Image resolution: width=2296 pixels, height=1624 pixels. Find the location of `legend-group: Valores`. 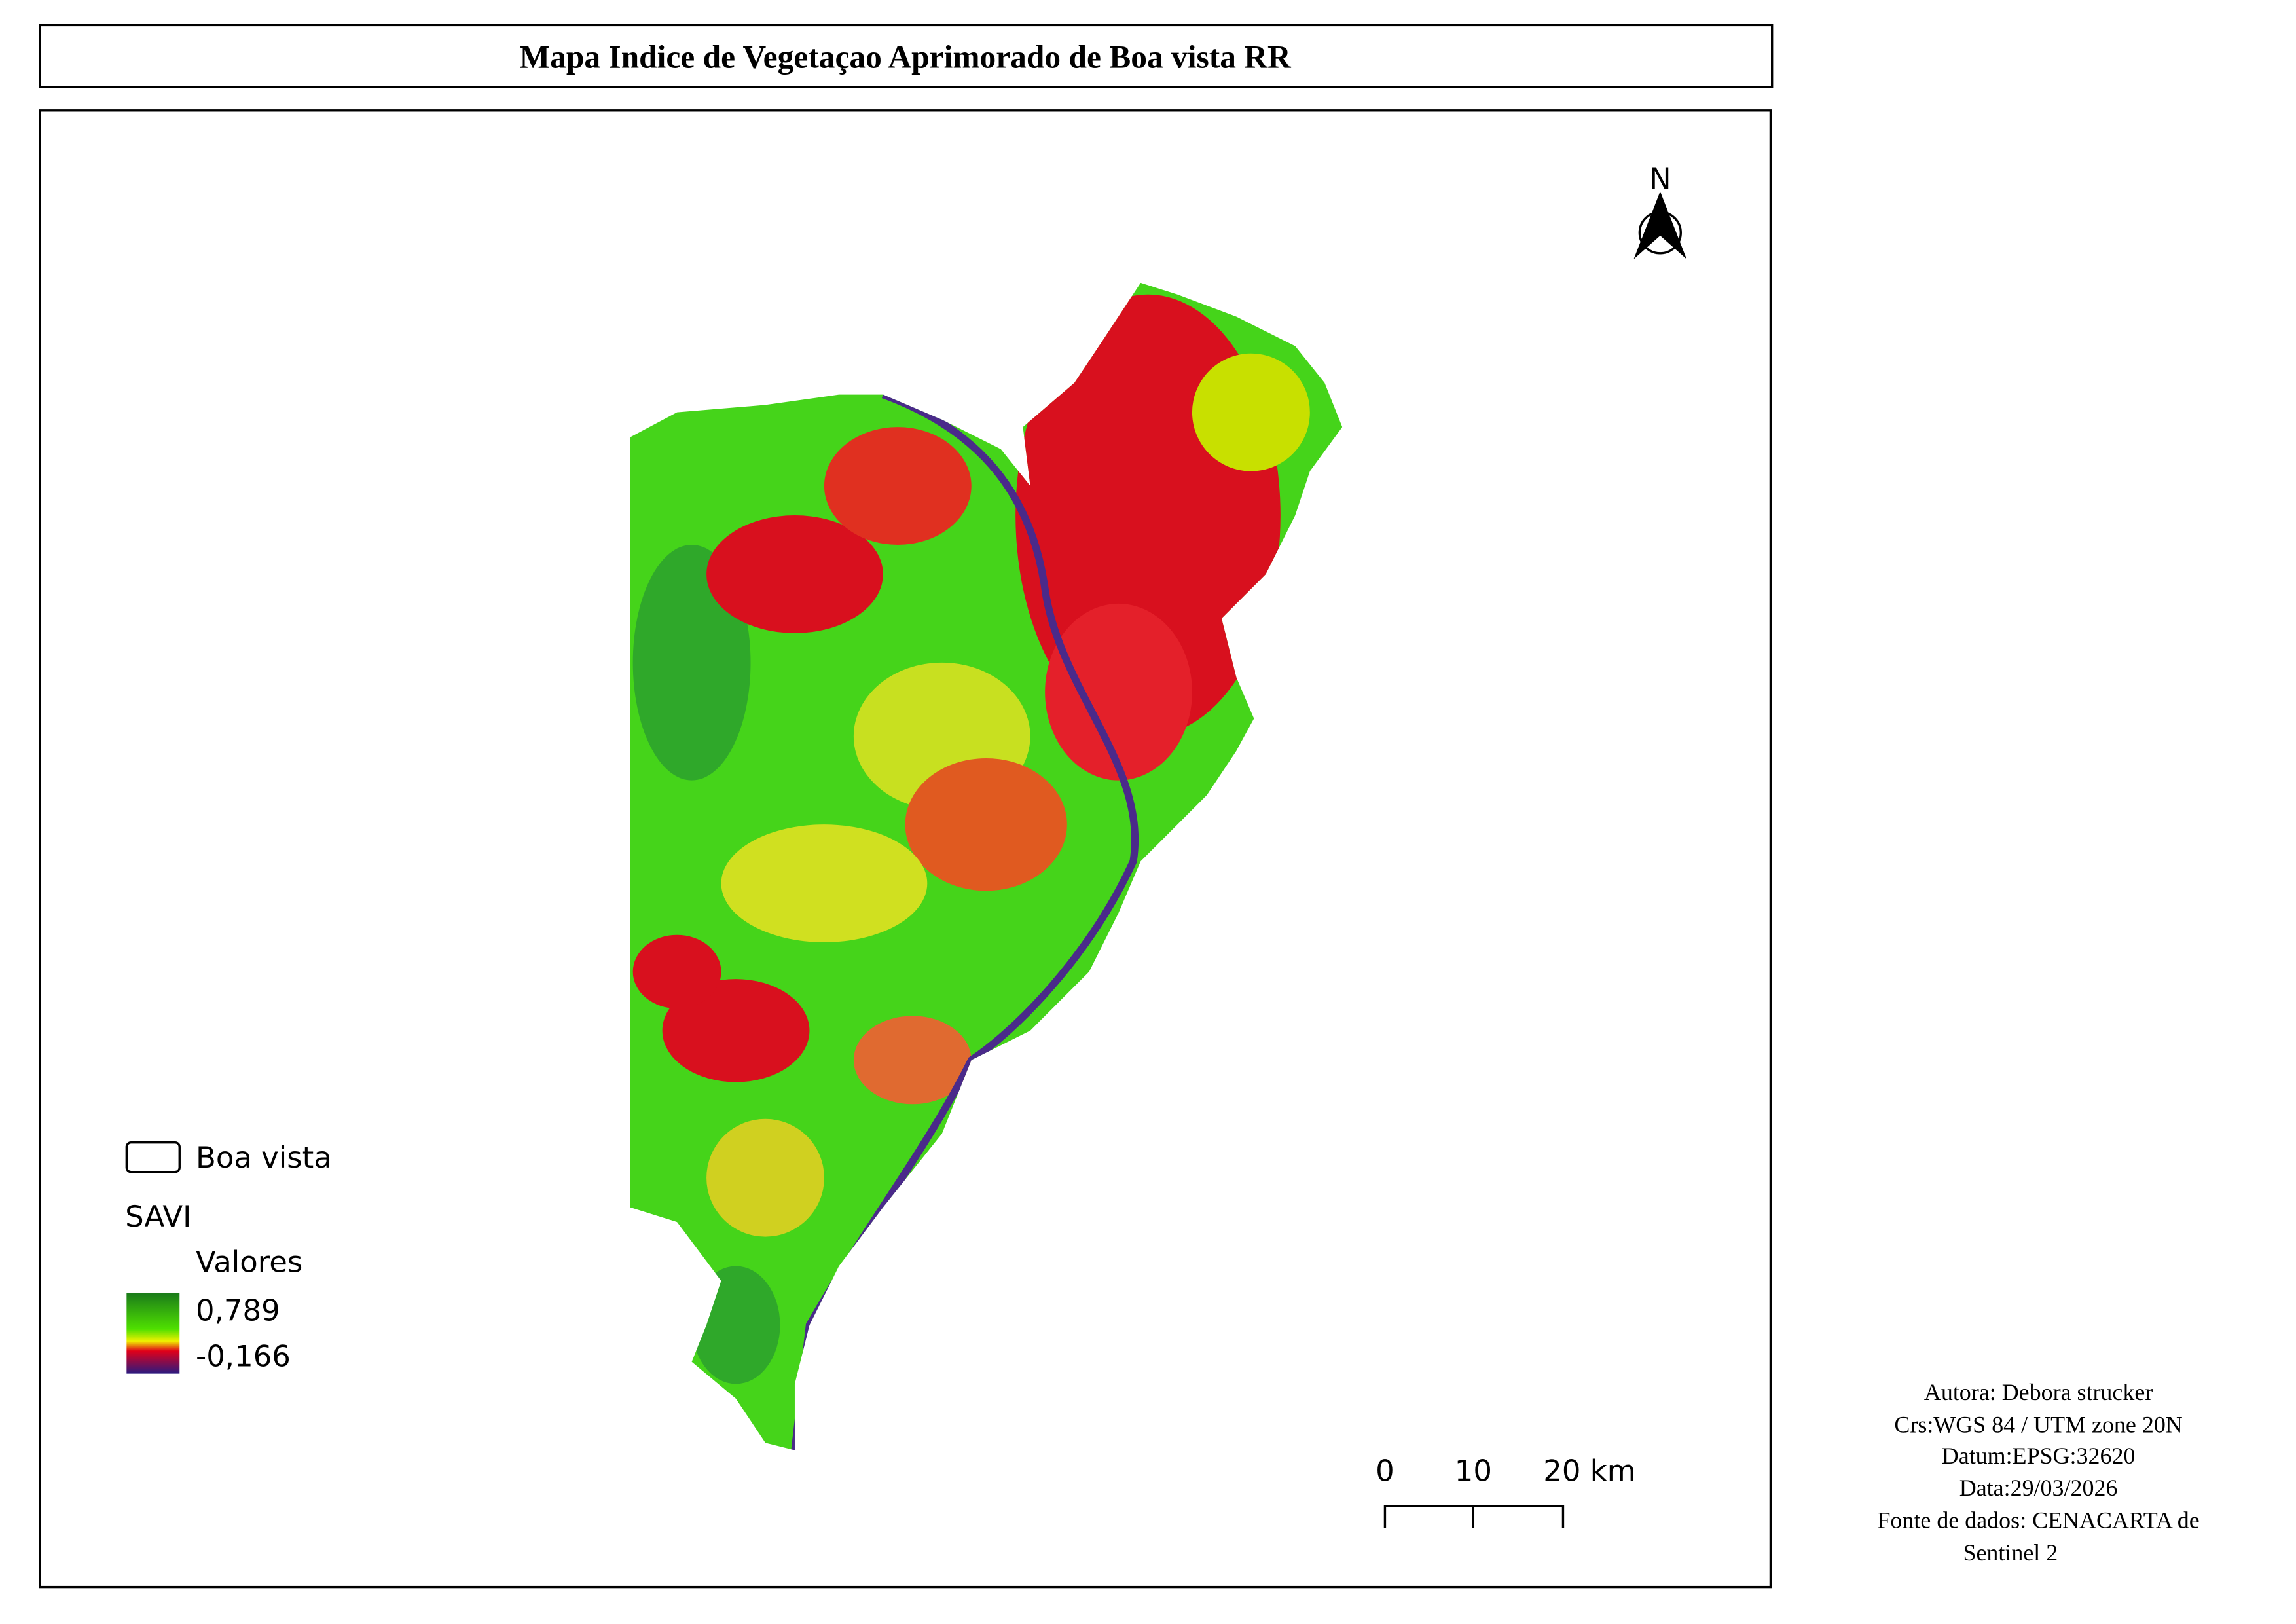

legend-group: Valores is located at coordinates (249, 1262).